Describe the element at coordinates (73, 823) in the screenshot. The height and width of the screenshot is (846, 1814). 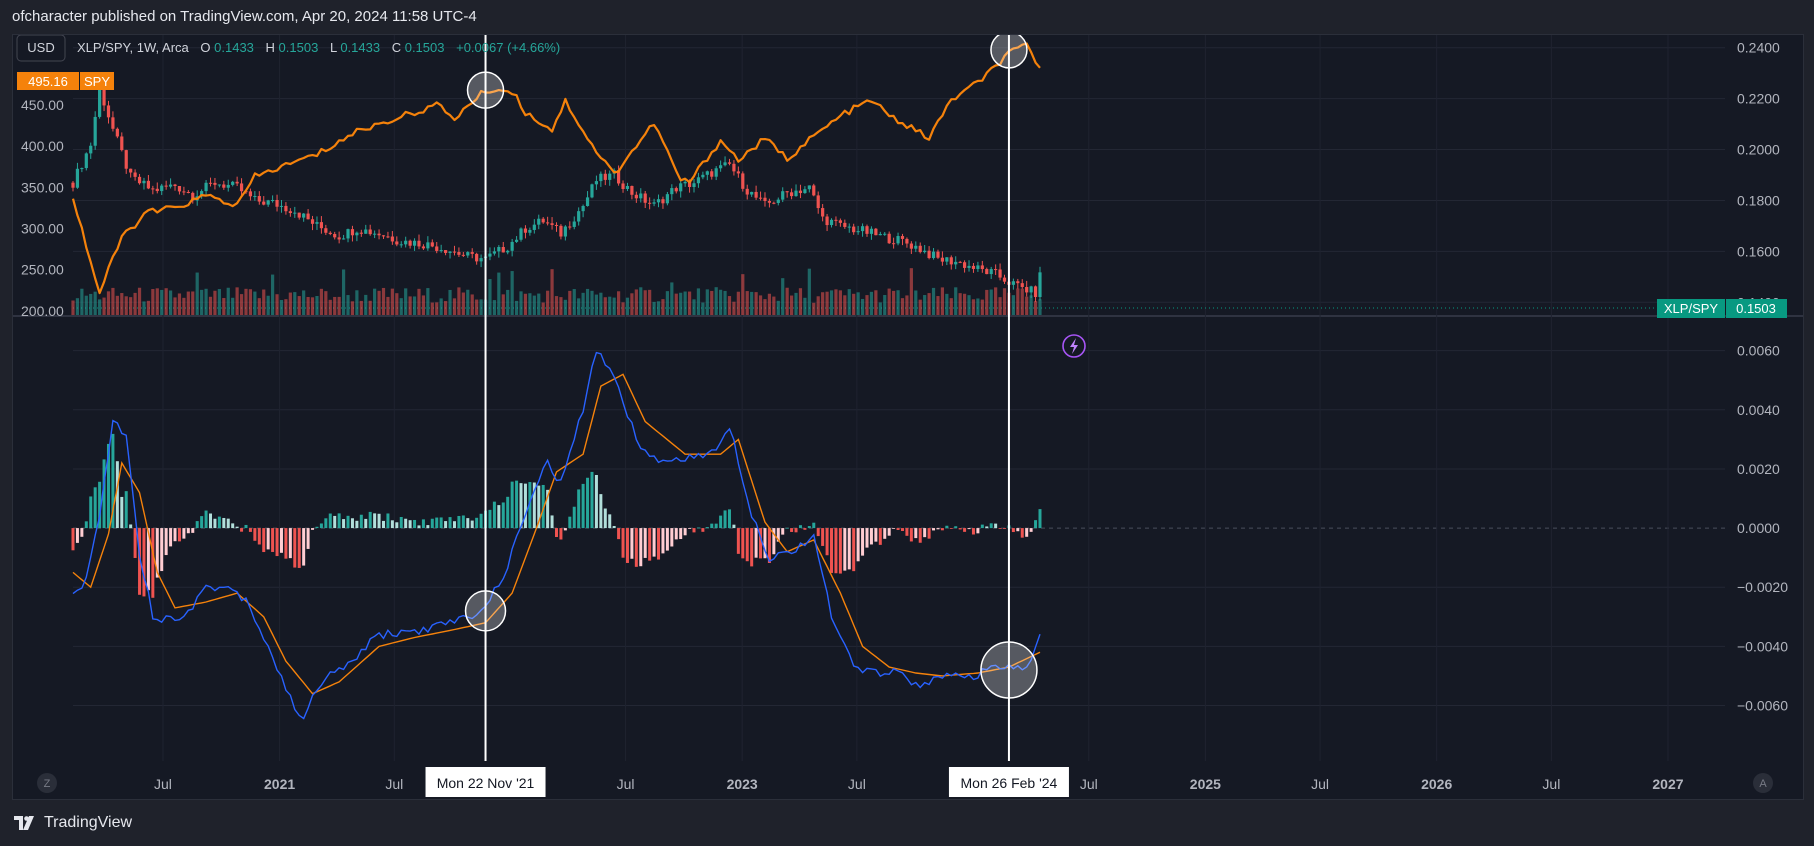
I see `footer-brand: TradingView` at that location.